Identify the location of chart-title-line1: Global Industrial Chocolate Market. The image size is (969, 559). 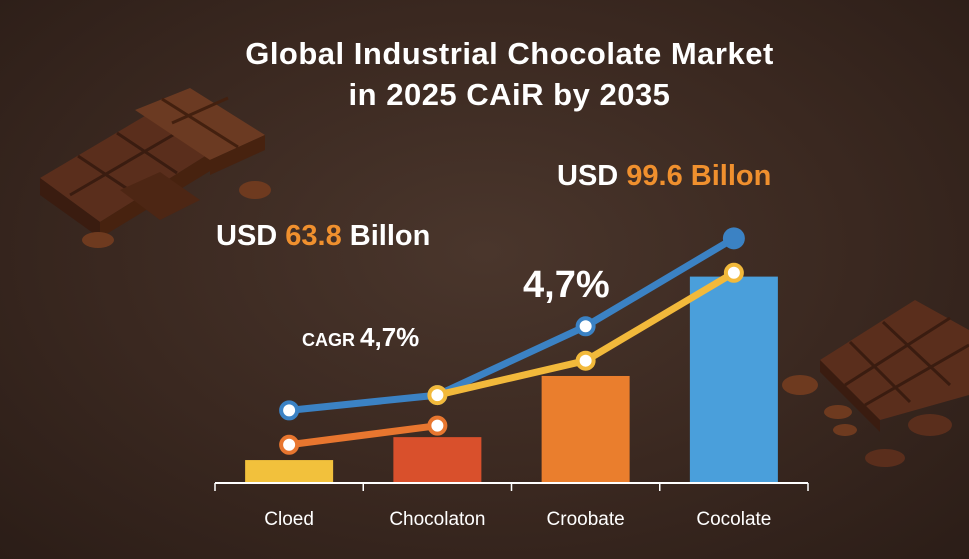
(509, 53).